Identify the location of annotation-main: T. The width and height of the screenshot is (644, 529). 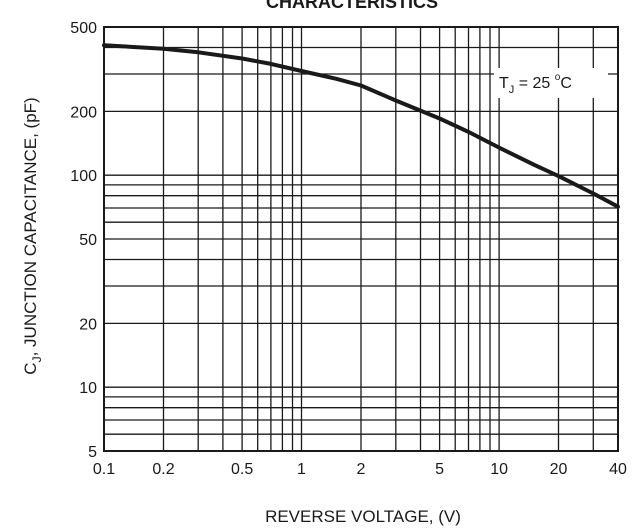
(504, 83).